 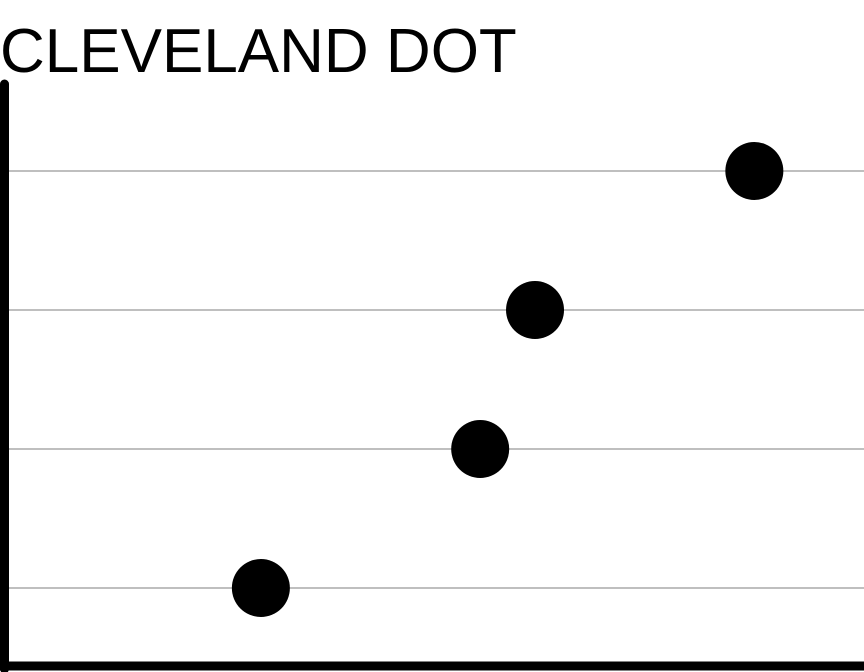 I want to click on chart-title: CLEVELAND DOT, so click(x=258, y=51).